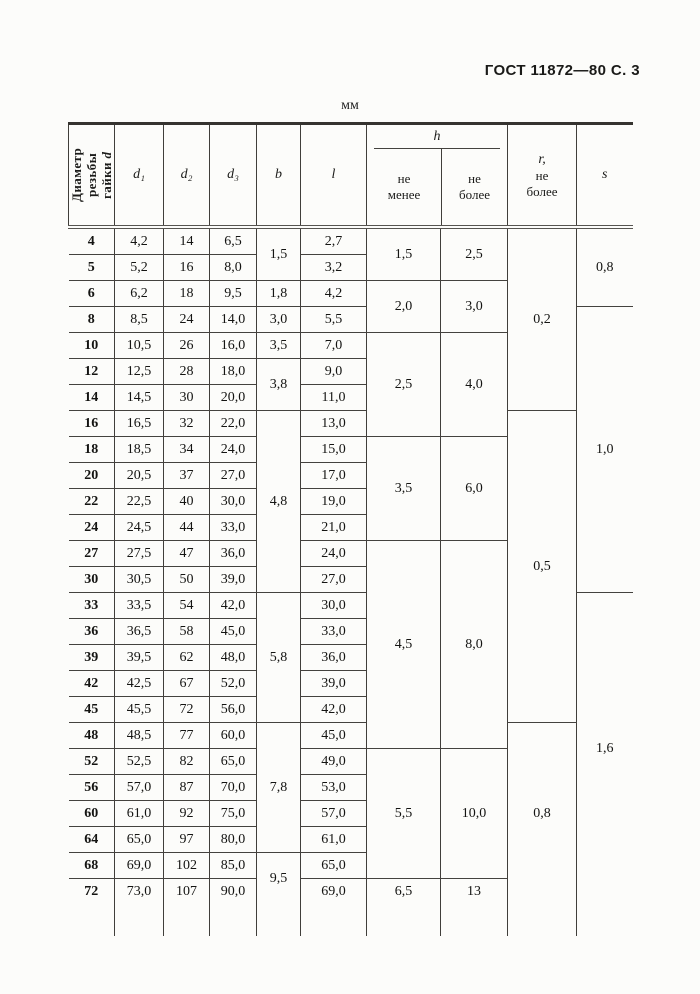 This screenshot has height=994, width=700. Describe the element at coordinates (333, 475) in the screenshot. I see `cell-l-20: 17,0` at that location.